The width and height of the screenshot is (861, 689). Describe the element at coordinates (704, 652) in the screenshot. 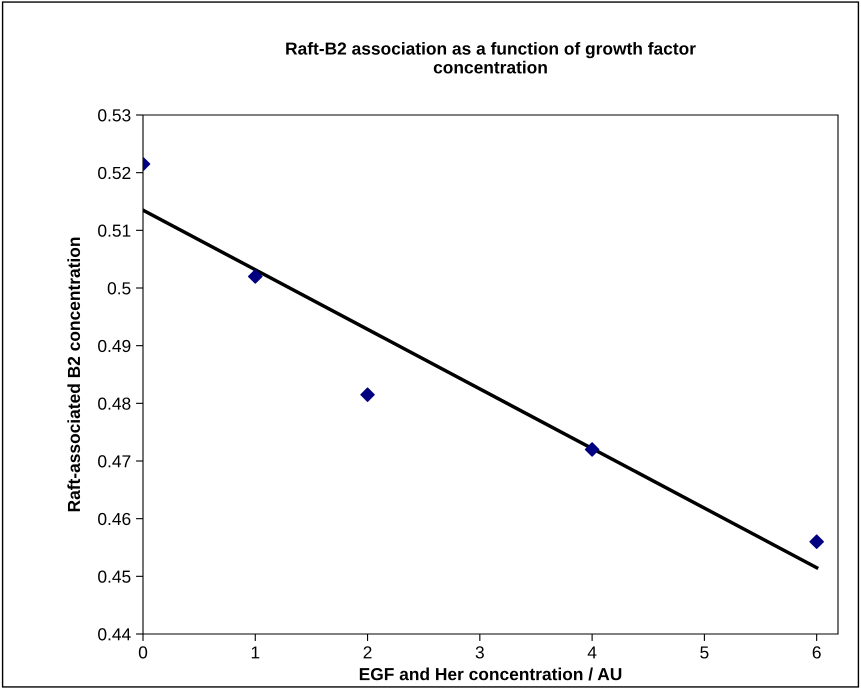

I see `x-tick-label: 5` at that location.